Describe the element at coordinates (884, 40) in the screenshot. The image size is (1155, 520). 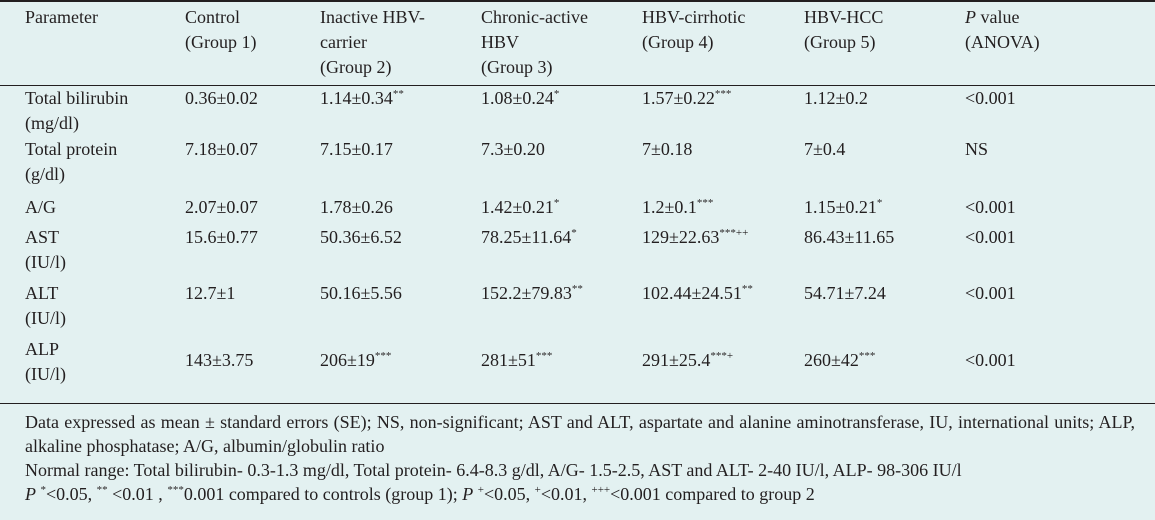
I see `header-group-5: HBV-HCC (Group 5)` at that location.